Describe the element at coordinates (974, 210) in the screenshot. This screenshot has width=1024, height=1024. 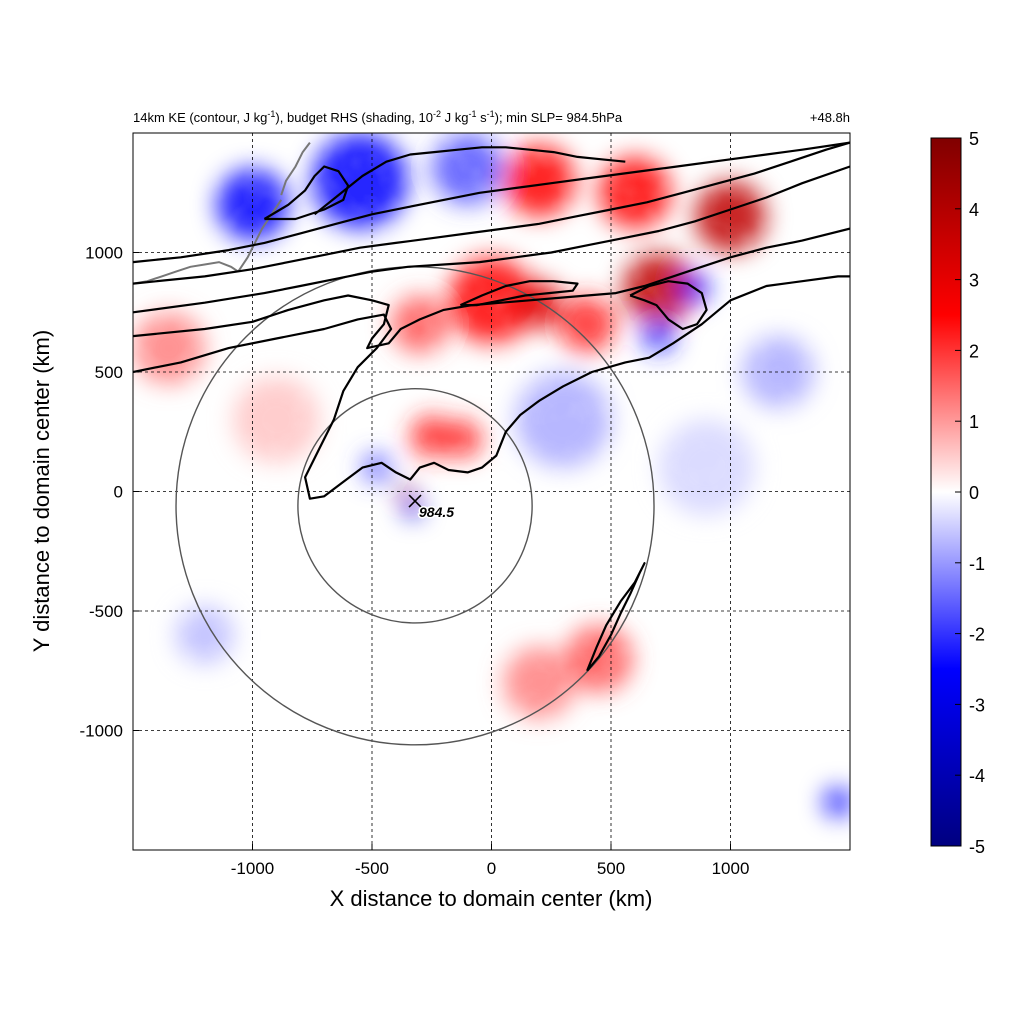
I see `colorbar-tick-label: 4` at that location.